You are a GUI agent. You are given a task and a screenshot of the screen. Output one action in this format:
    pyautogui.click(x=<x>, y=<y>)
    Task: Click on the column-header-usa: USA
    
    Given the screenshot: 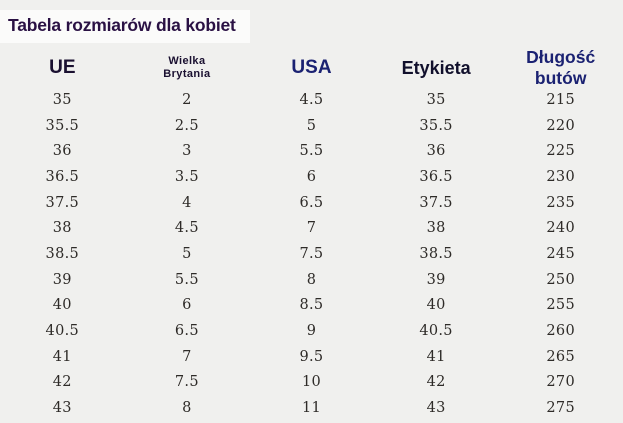 What is the action you would take?
    pyautogui.click(x=311, y=67)
    